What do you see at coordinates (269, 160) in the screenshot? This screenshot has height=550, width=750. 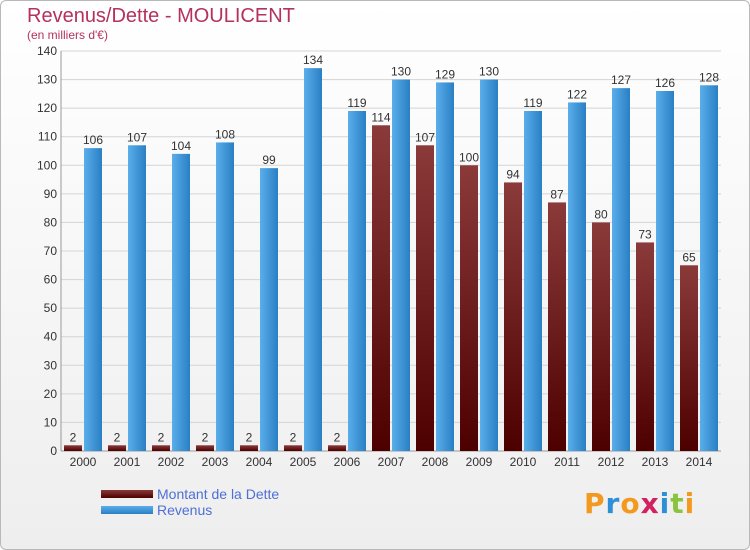 I see `revenue-value-label: 99` at bounding box center [269, 160].